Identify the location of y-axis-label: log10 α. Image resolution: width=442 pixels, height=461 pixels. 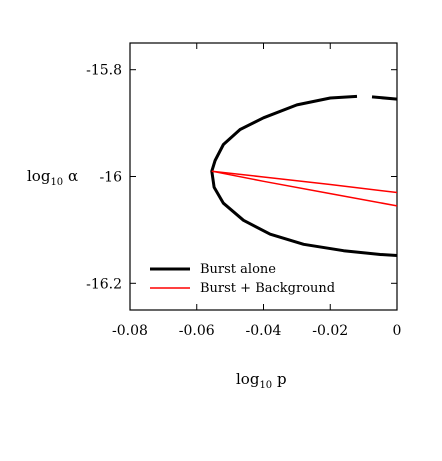
(52, 177).